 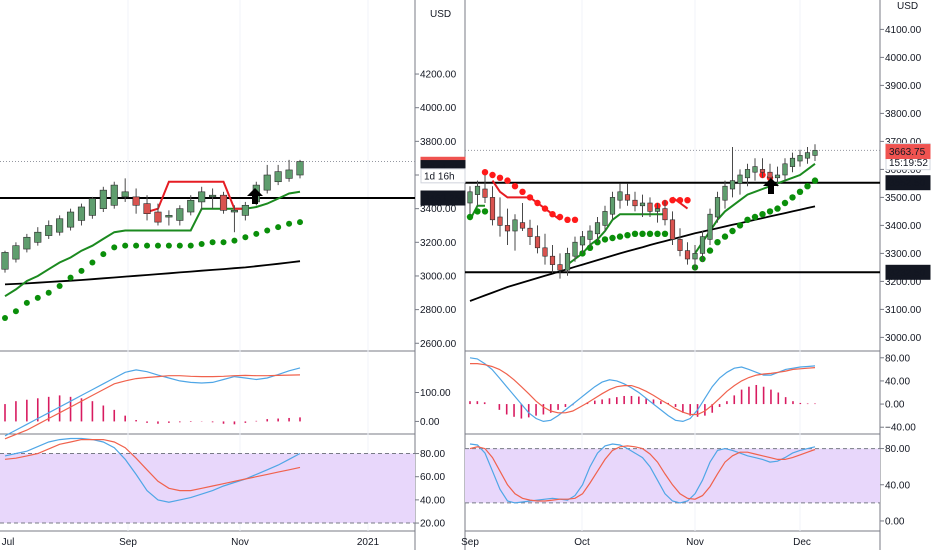 What do you see at coordinates (438, 276) in the screenshot?
I see `y-tick-label: 3000.00` at bounding box center [438, 276].